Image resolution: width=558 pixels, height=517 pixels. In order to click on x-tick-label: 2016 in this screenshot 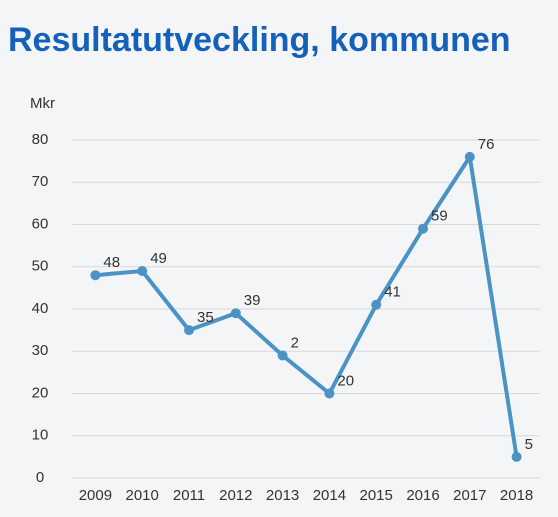, I will do `click(422, 495)`.